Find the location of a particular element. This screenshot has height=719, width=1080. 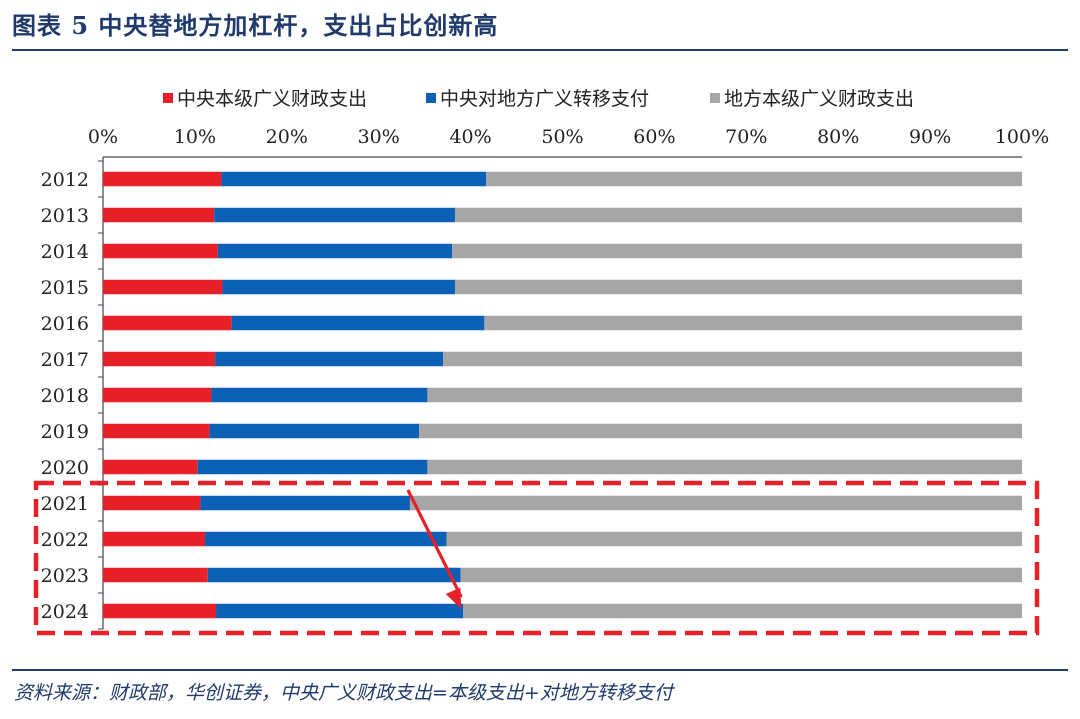

legend-item-transfer: 中央对地方广义转移支付 is located at coordinates (537, 97).